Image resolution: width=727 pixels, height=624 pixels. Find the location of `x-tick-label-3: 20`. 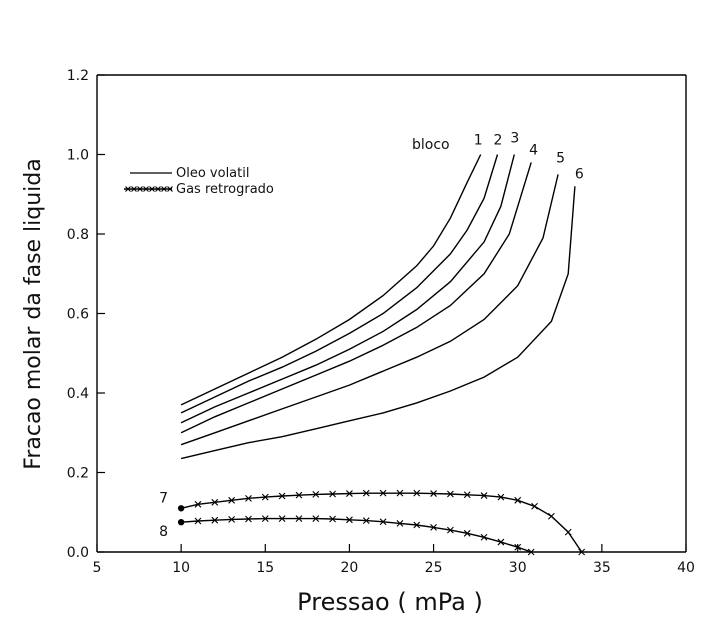

x-tick-label-3: 20 is located at coordinates (350, 568).